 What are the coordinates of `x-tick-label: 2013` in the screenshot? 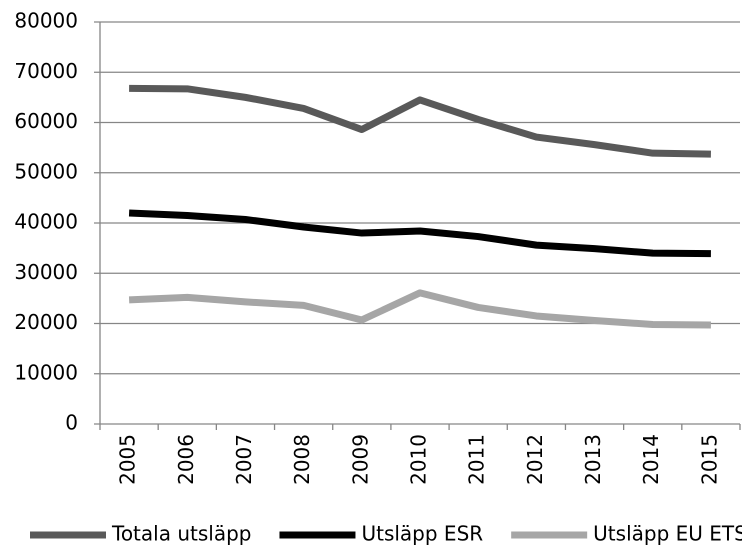 It's located at (593, 459).